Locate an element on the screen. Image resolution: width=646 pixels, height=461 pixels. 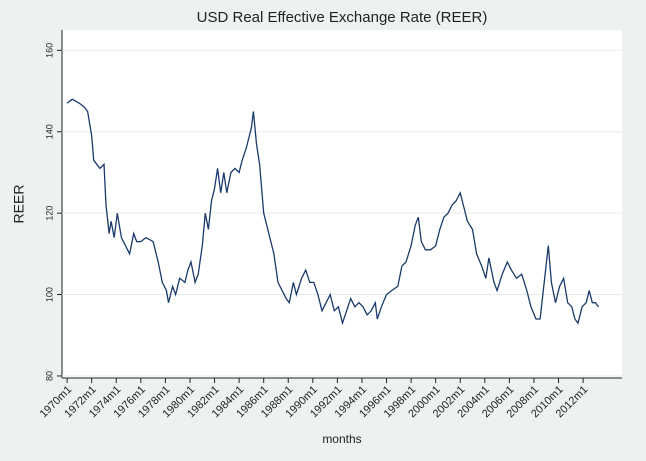
y-tick-label: 80 is located at coordinates (49, 376).